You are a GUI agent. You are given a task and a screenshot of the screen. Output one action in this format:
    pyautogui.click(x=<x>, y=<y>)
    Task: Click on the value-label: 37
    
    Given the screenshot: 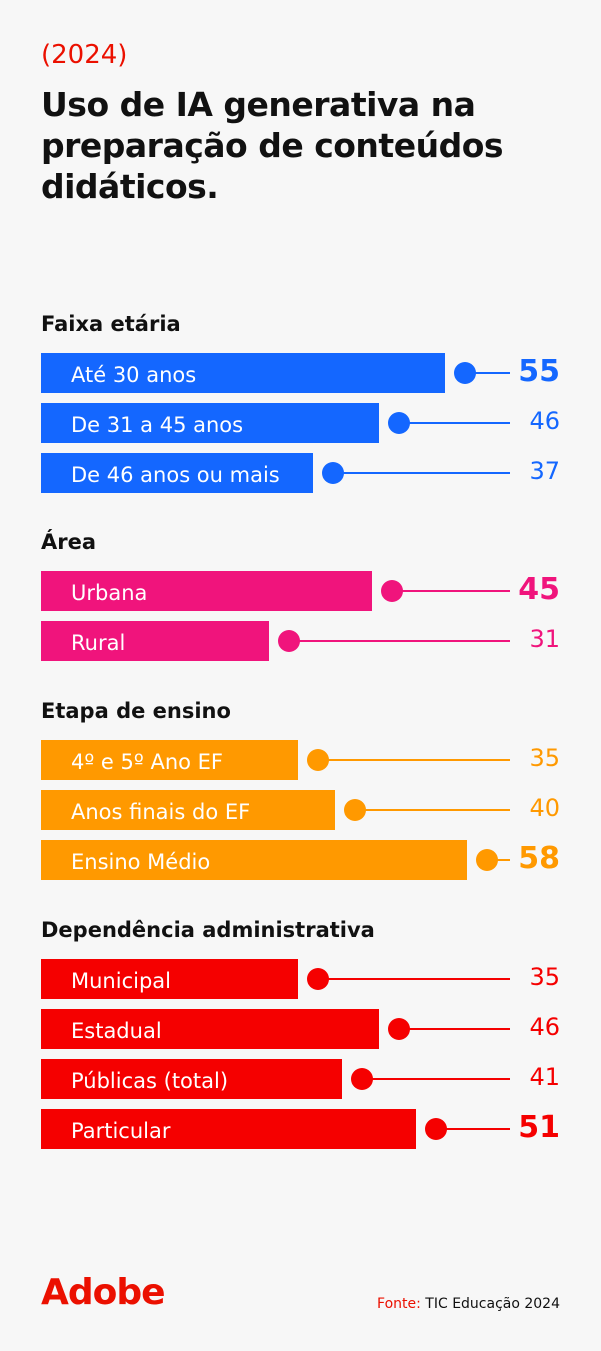 What is the action you would take?
    pyautogui.click(x=544, y=471)
    